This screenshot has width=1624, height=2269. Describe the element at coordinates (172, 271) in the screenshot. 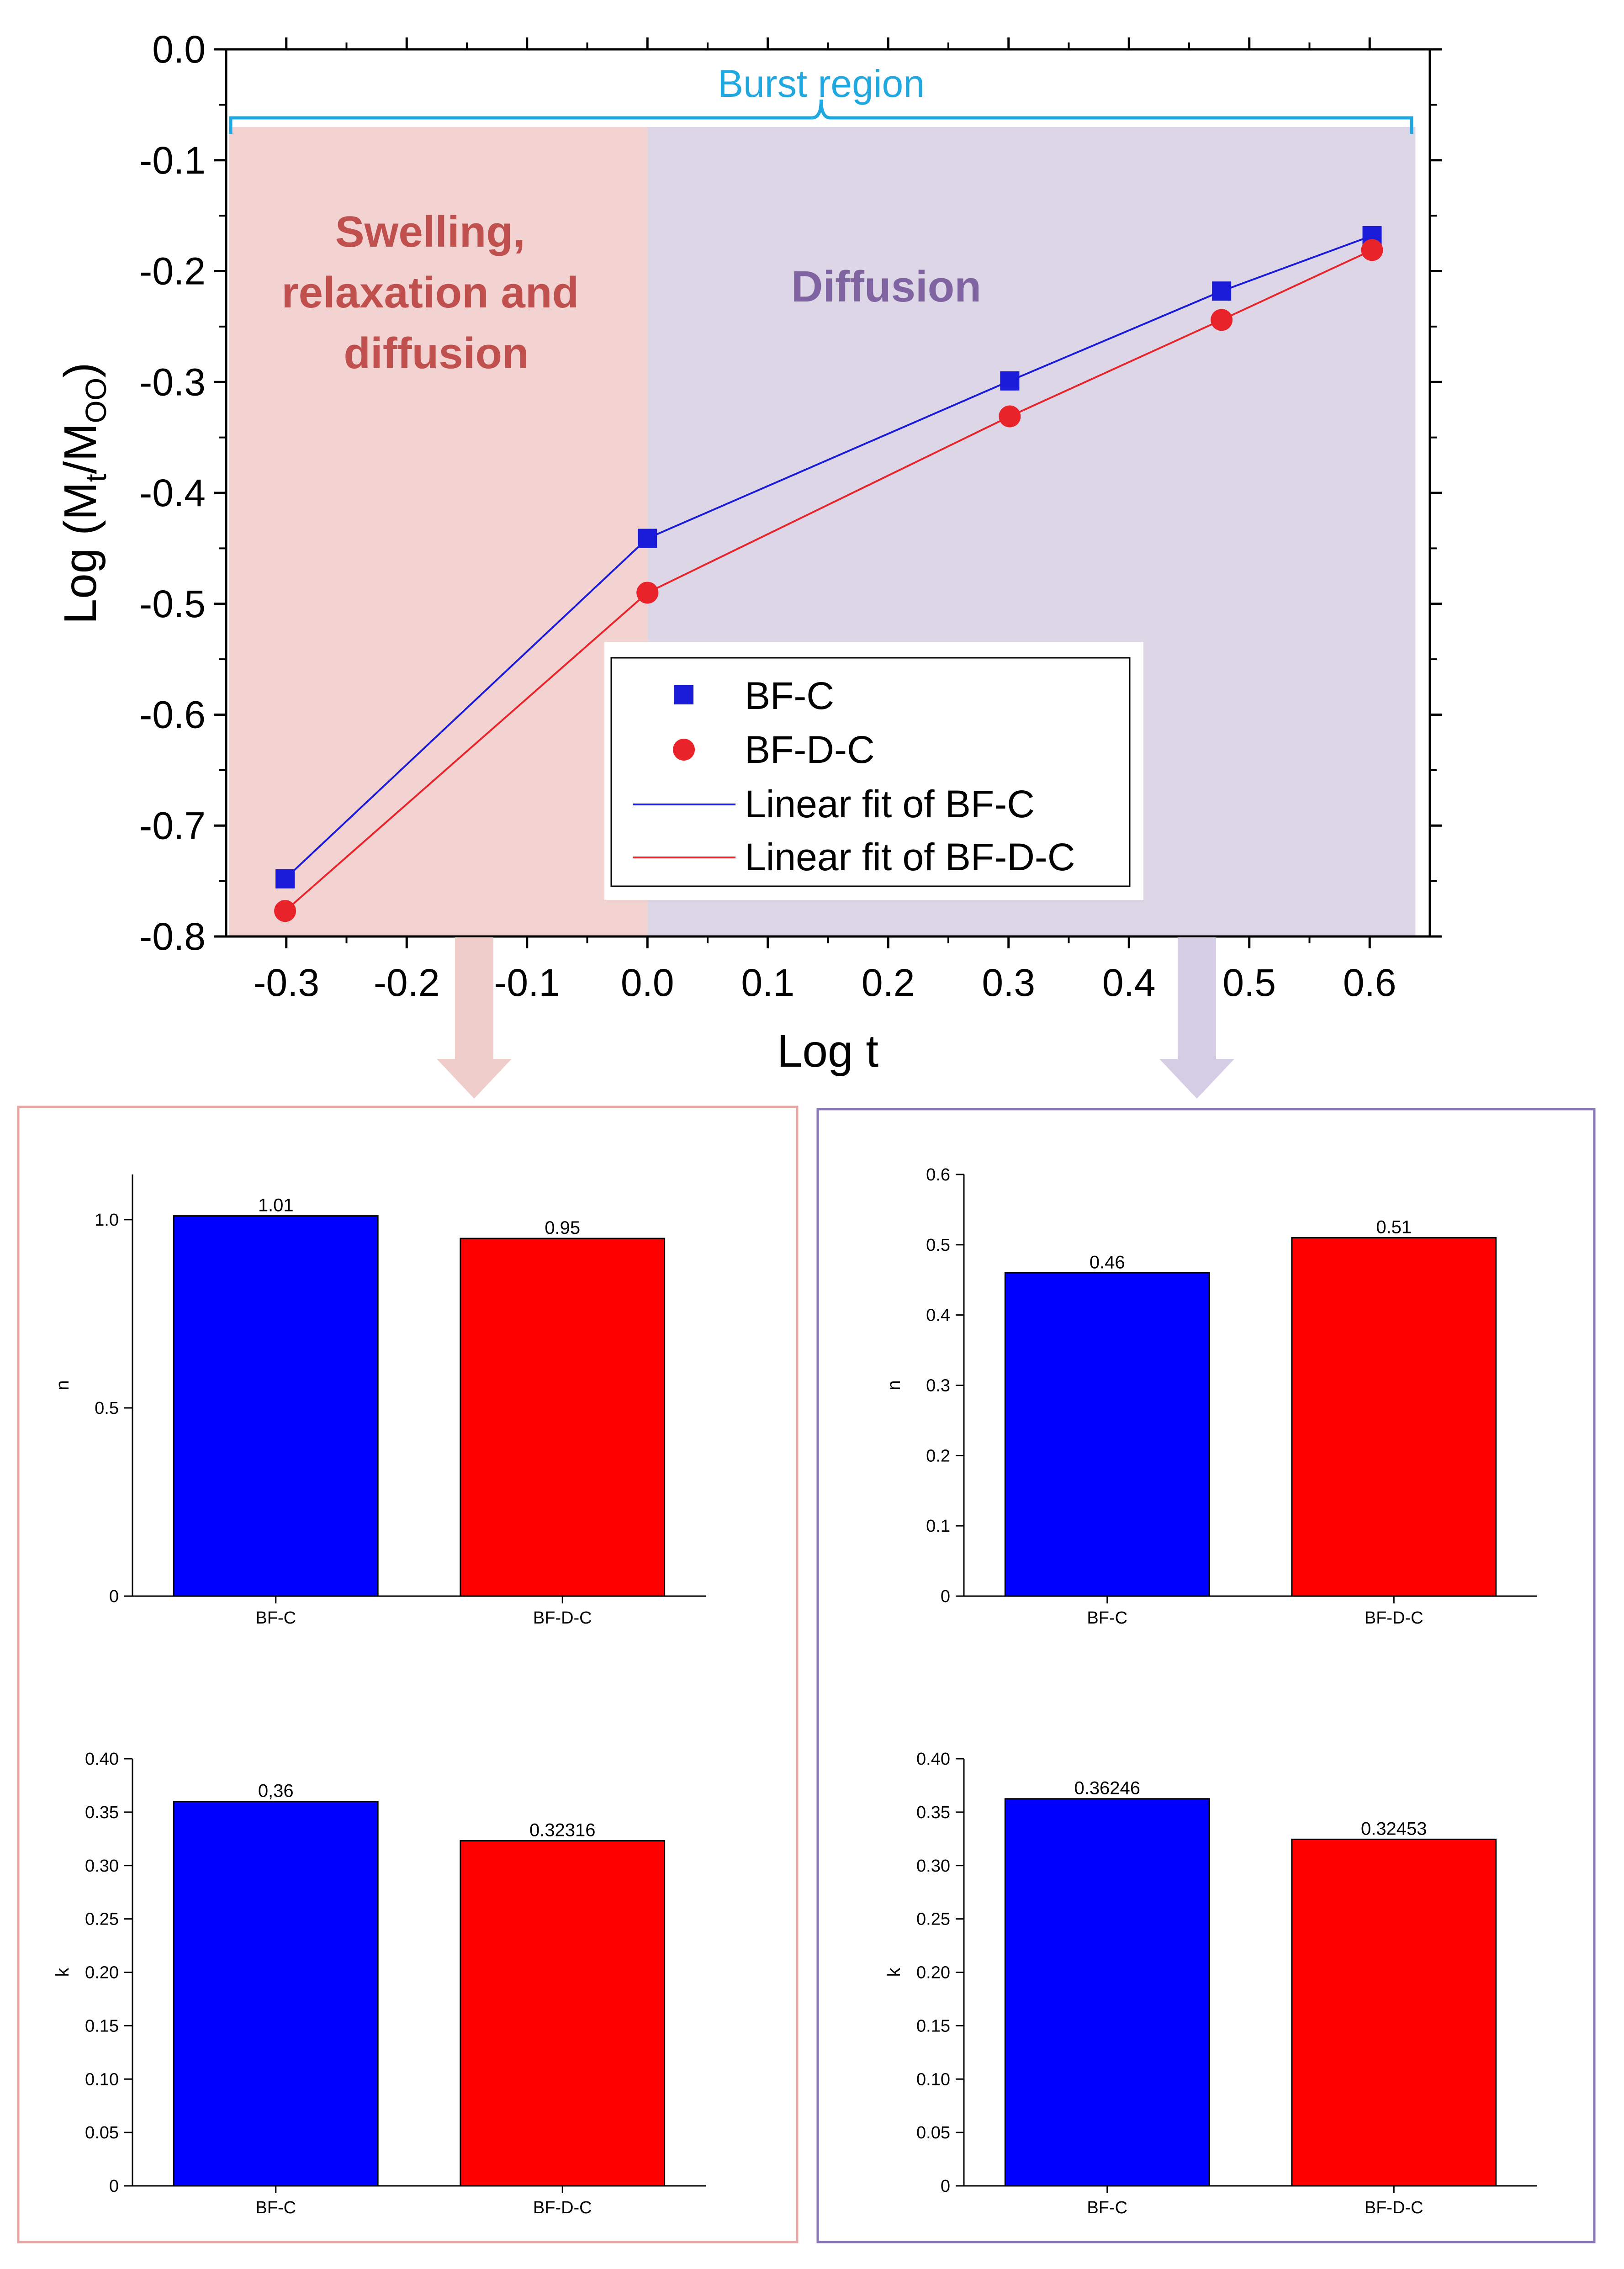

I see `y-tick-label: -0.2` at that location.